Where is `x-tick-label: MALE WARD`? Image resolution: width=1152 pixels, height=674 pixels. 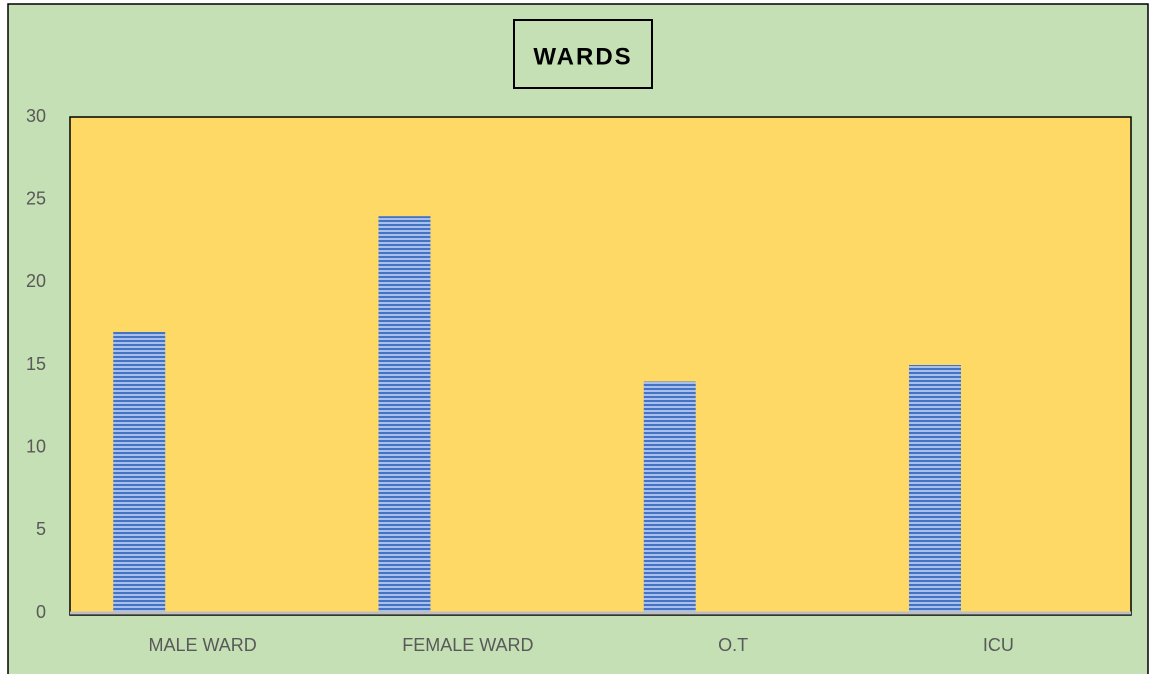
x-tick-label: MALE WARD is located at coordinates (202, 645).